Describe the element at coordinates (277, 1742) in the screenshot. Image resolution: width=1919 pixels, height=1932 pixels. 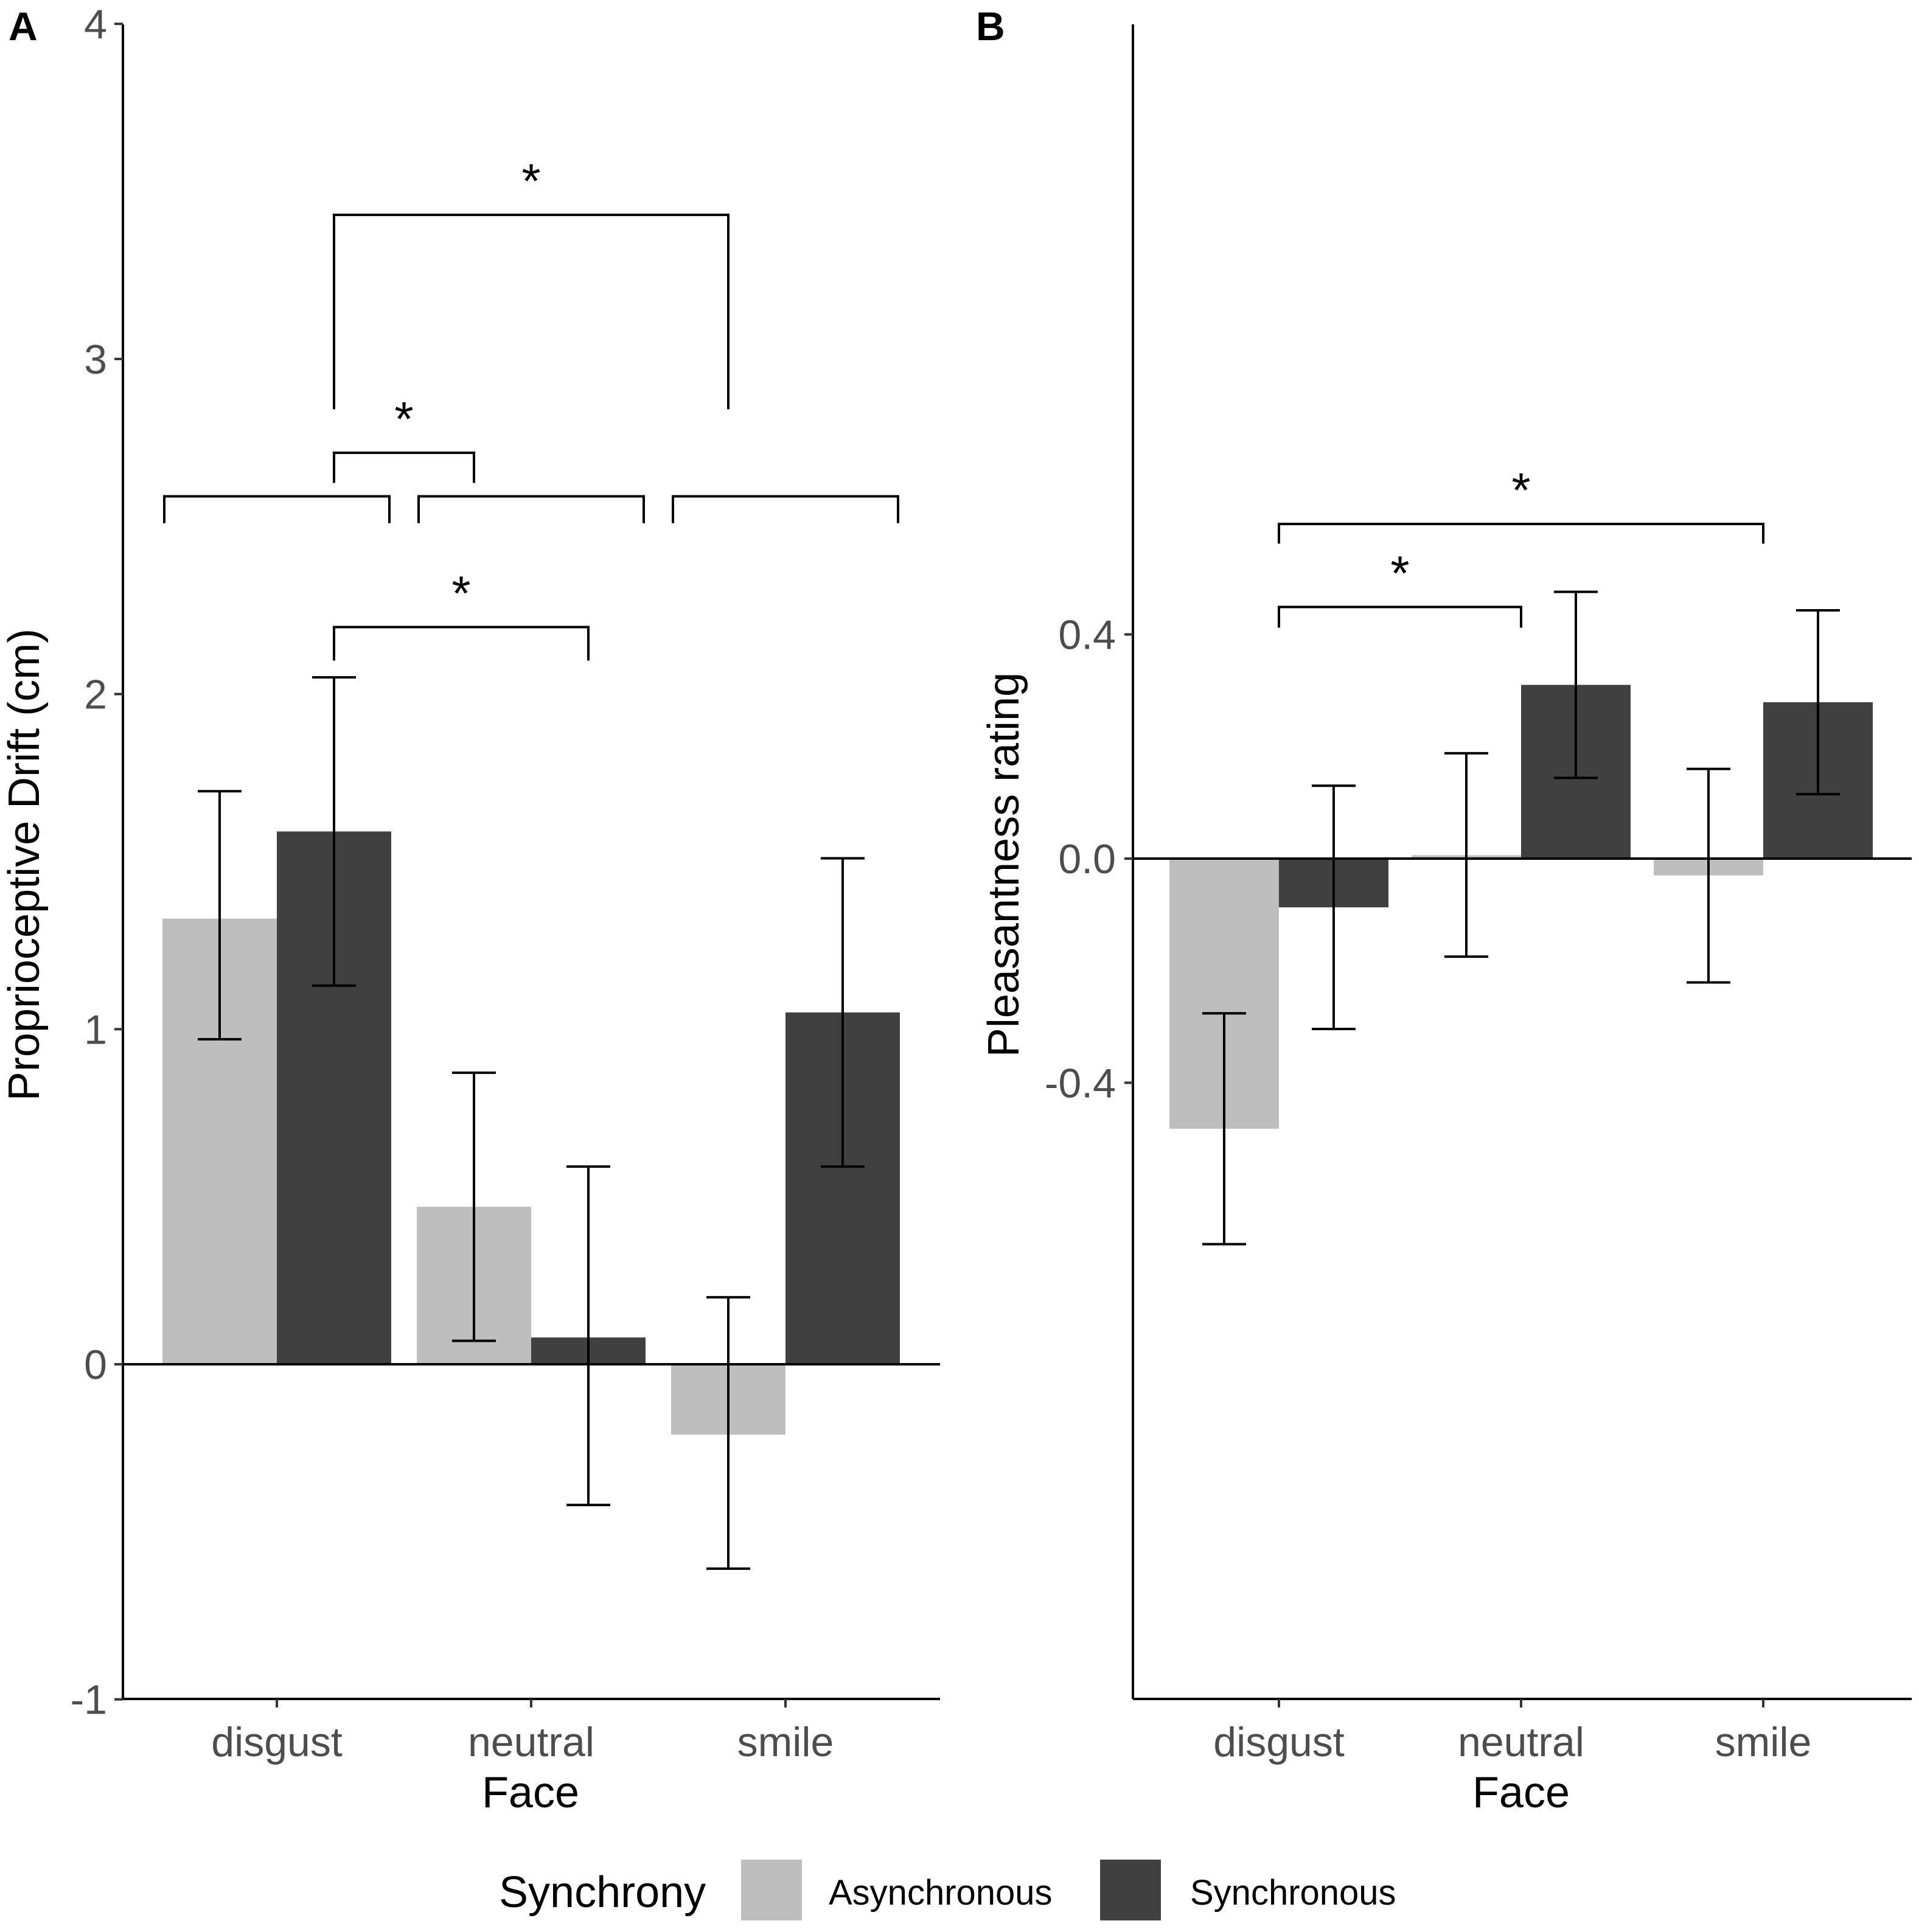
I see `panel-a-xtick-label: disgust` at that location.